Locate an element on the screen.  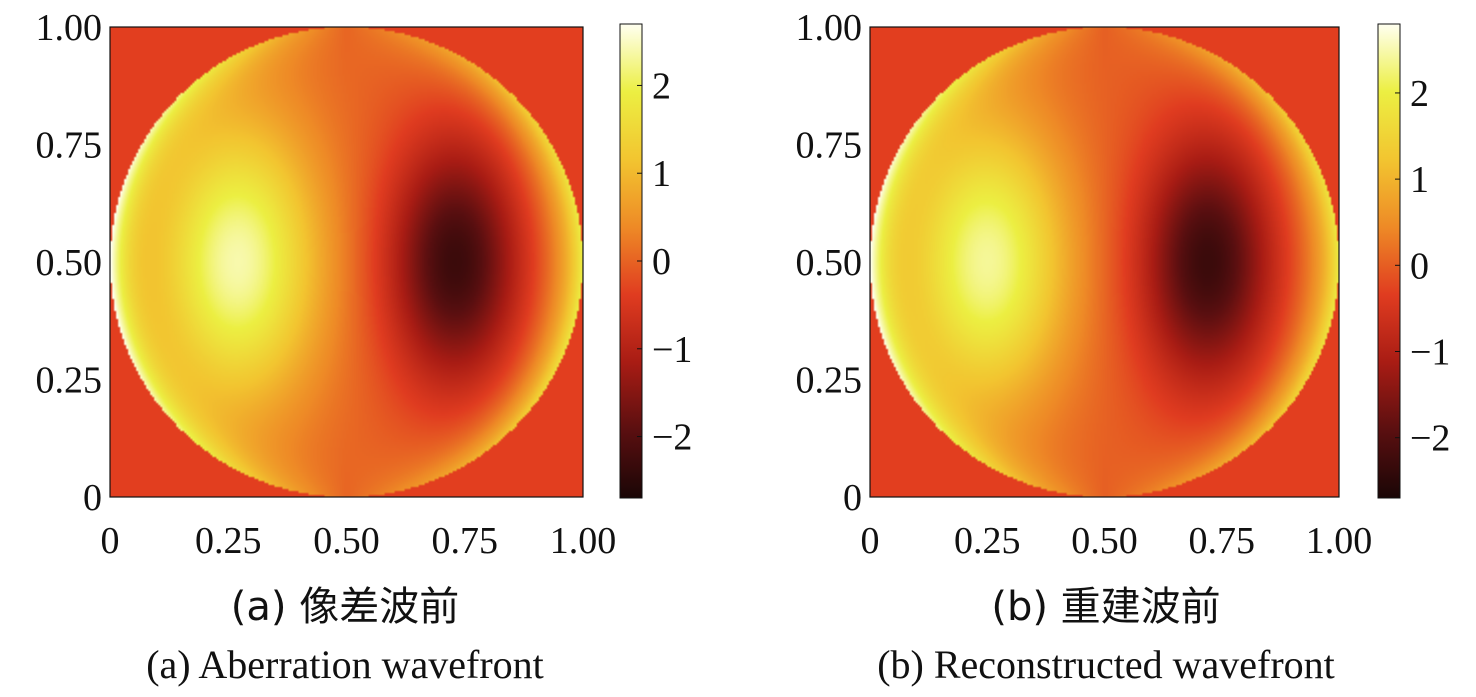
colorbar is located at coordinates (1389, 261).